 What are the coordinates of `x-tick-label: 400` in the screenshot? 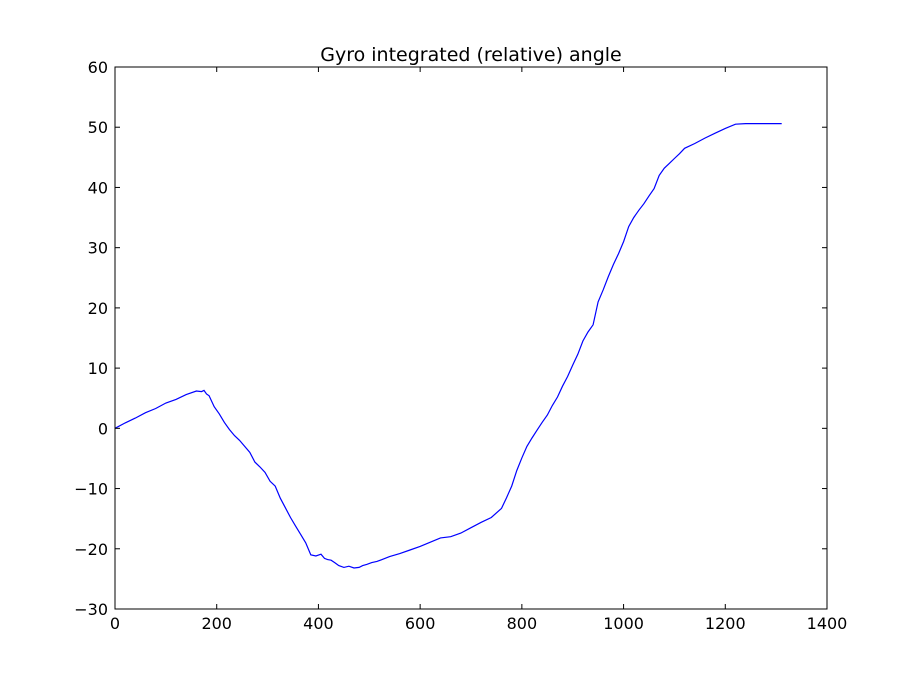 It's located at (318, 623).